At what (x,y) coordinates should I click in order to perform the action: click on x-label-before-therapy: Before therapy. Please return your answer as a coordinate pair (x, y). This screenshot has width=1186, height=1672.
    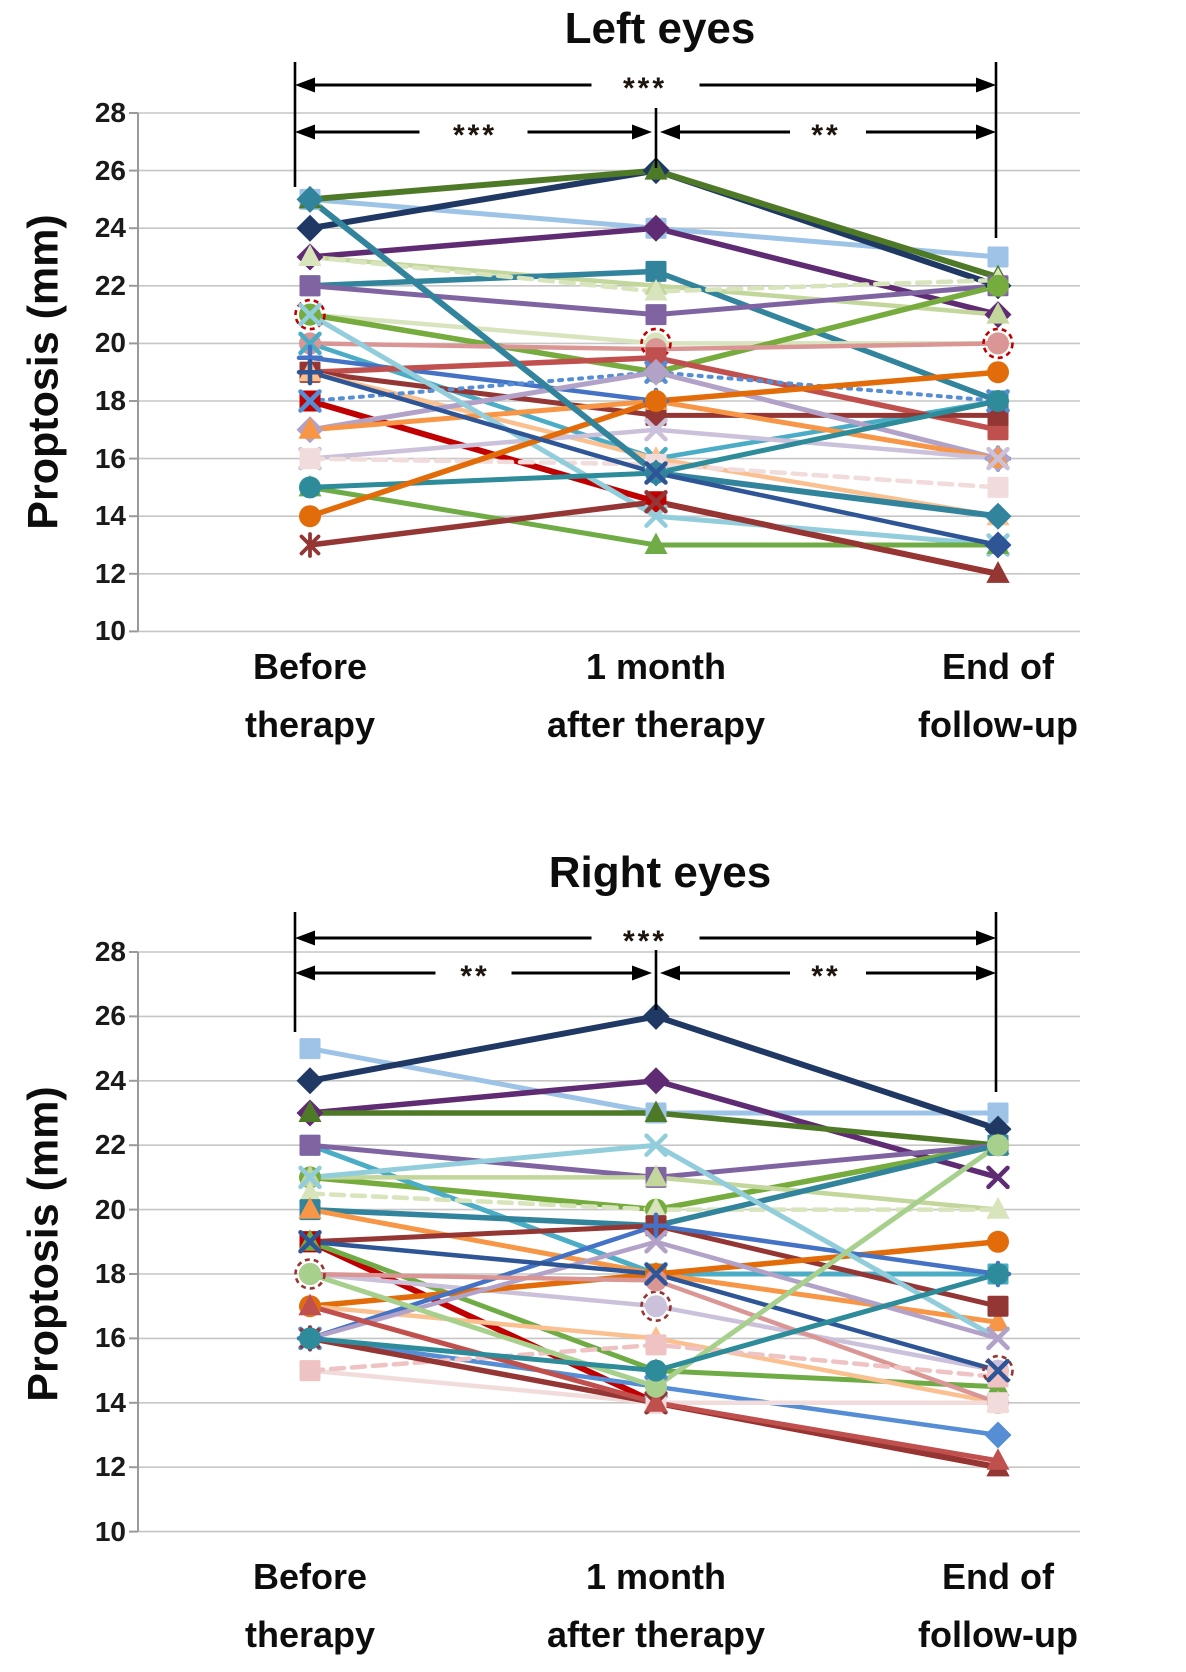
    Looking at the image, I should click on (310, 1606).